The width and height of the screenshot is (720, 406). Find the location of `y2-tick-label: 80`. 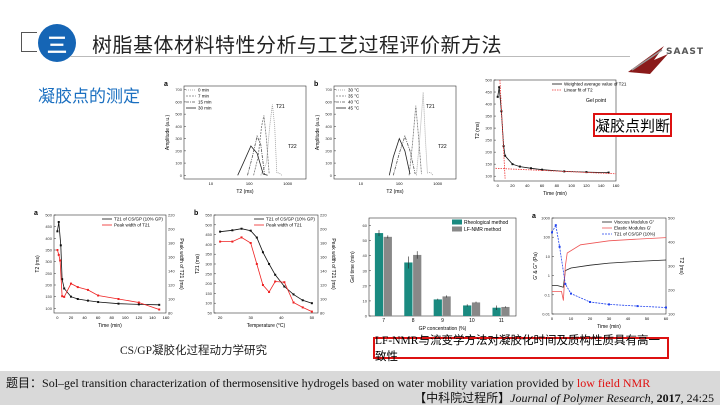

y2-tick-label: 80 is located at coordinates (322, 313).